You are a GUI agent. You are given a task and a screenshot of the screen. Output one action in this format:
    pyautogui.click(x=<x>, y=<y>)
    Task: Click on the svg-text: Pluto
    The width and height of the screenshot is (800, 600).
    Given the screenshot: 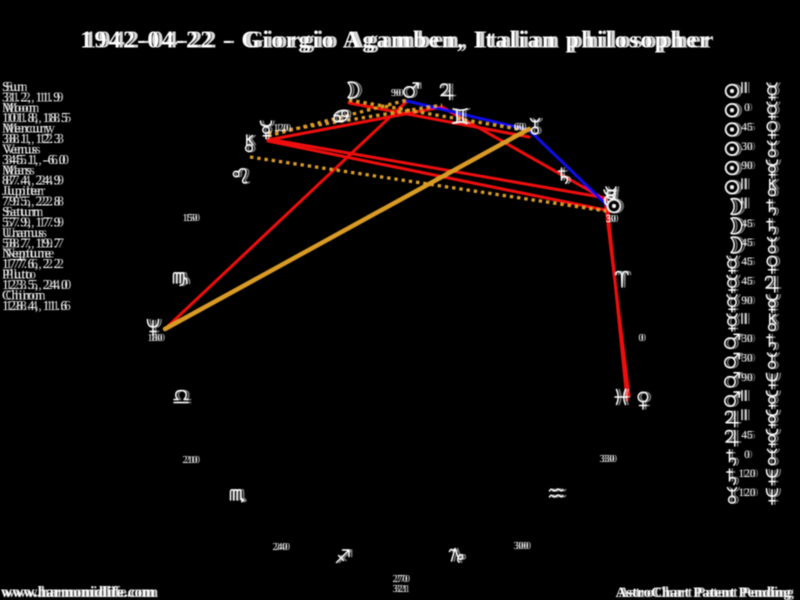 What is the action you would take?
    pyautogui.click(x=17, y=274)
    